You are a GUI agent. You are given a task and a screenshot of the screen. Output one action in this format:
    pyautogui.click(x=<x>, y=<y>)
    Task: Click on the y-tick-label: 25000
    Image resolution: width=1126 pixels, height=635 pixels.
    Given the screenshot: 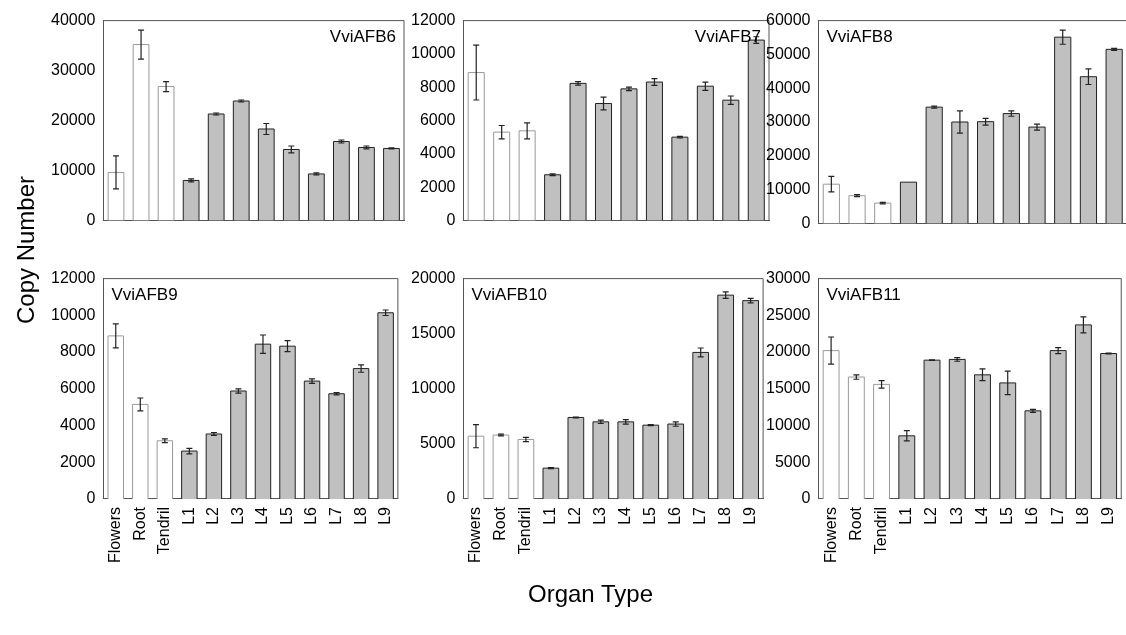 What is the action you would take?
    pyautogui.click(x=788, y=314)
    